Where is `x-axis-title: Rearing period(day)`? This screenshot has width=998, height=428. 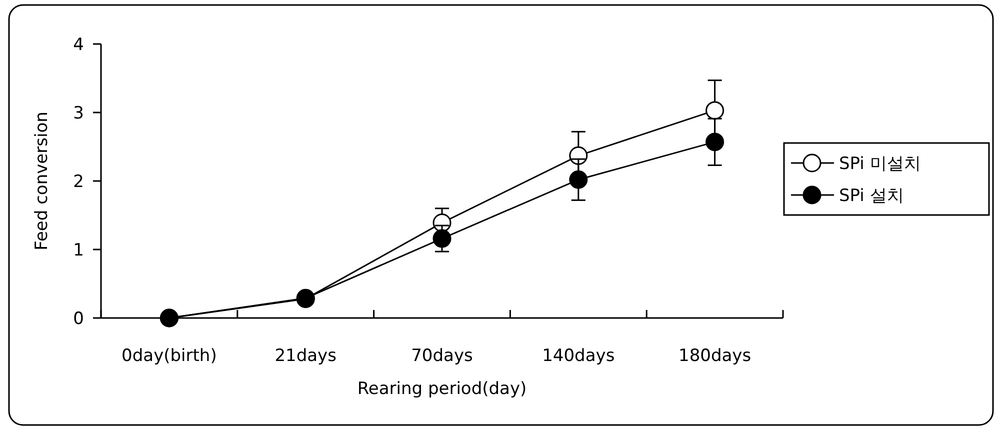 x-axis-title: Rearing period(day) is located at coordinates (442, 389).